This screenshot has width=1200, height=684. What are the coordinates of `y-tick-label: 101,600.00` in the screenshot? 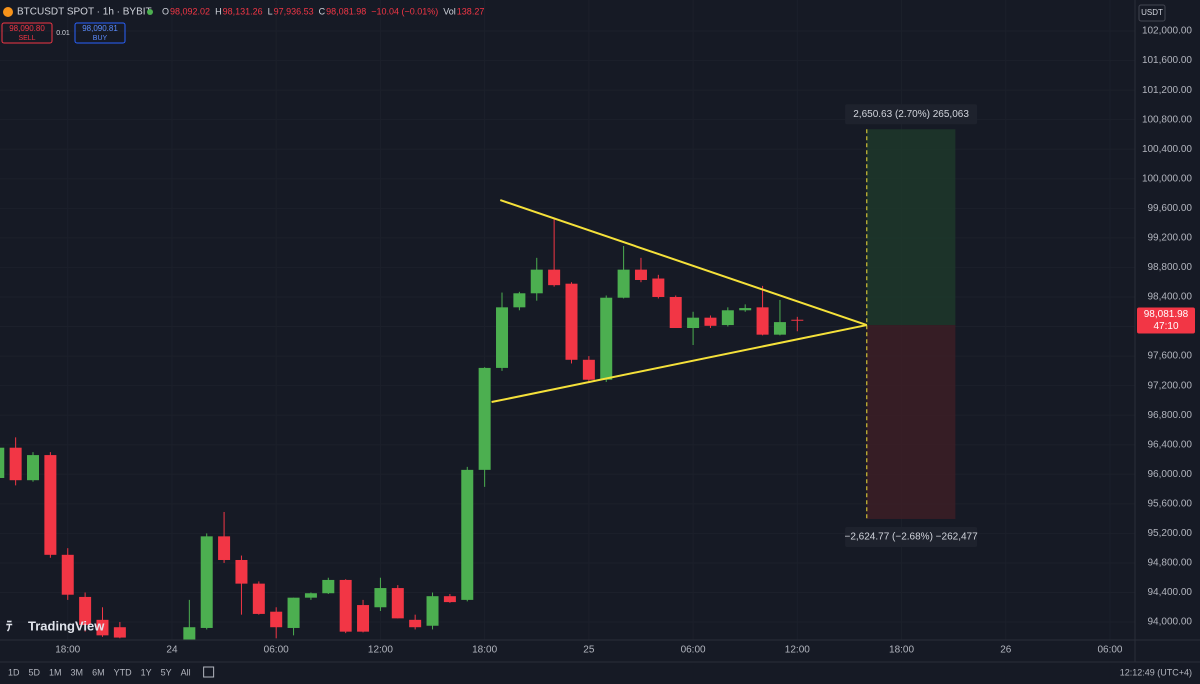 It's located at (1167, 60).